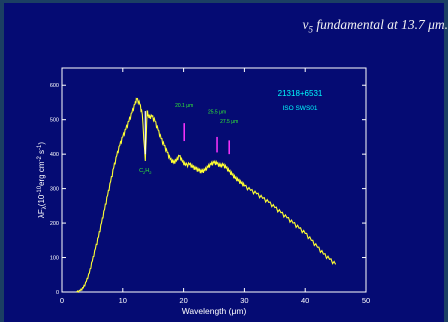 This screenshot has height=322, width=448. I want to click on feature-label: 27.5 μm, so click(229, 122).